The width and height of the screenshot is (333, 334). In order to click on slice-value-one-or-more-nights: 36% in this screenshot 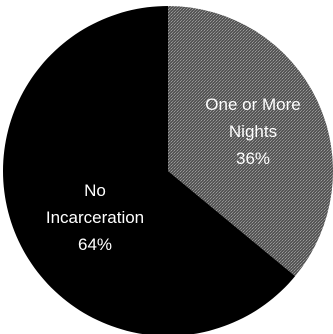, I will do `click(253, 158)`.